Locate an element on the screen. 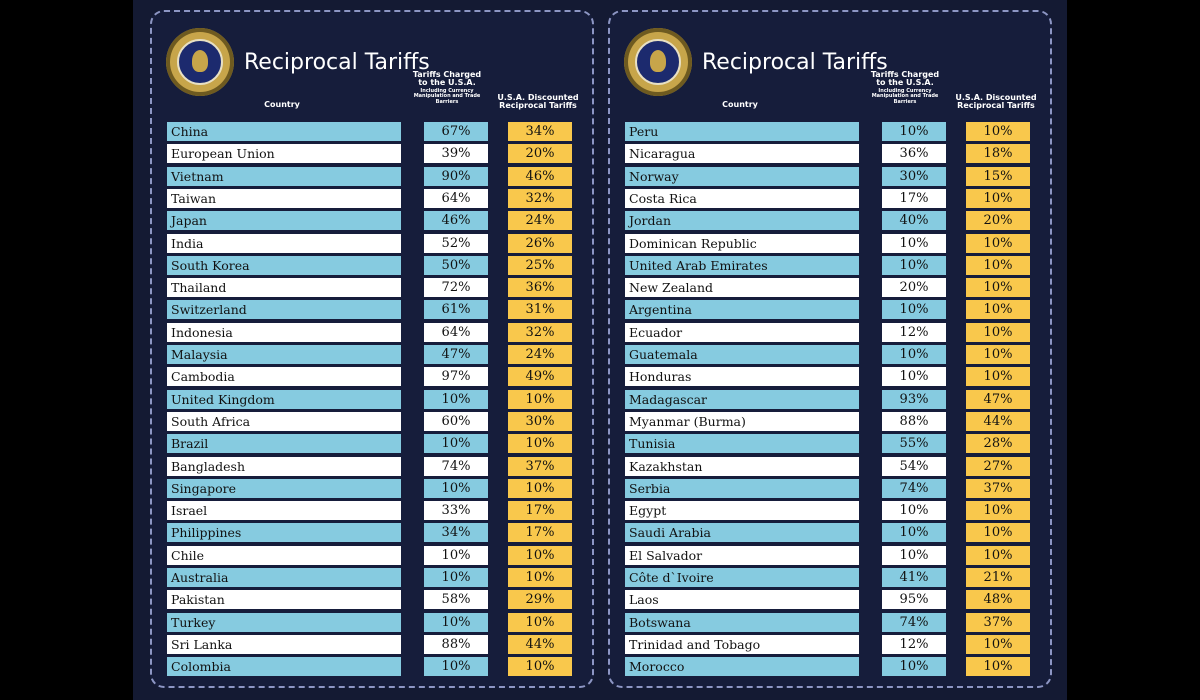 The height and width of the screenshot is (700, 1200). country-cell: Egypt is located at coordinates (742, 511).